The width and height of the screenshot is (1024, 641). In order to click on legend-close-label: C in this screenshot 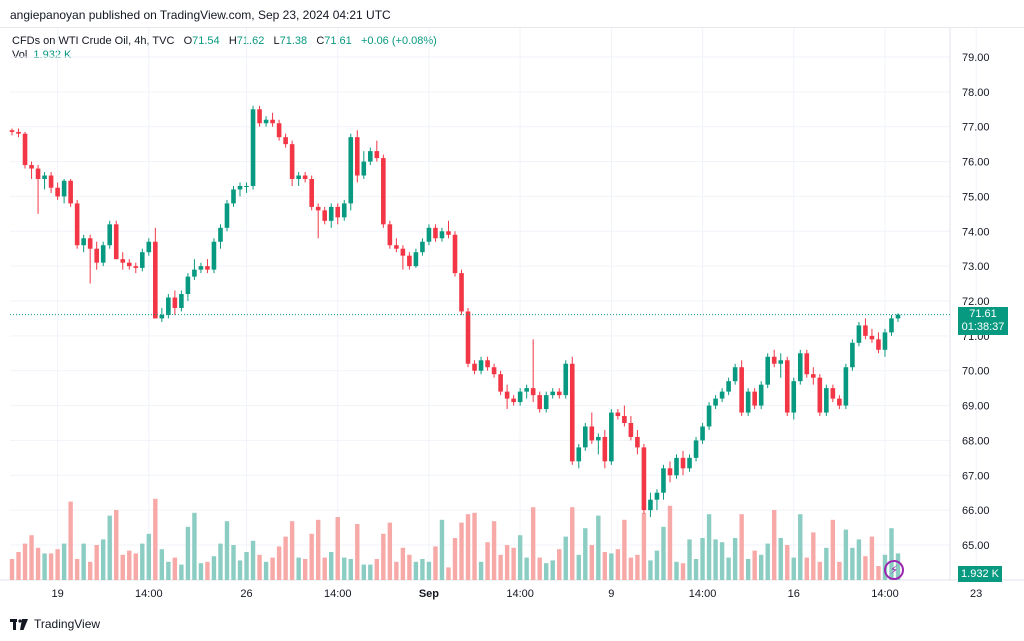, I will do `click(320, 41)`.